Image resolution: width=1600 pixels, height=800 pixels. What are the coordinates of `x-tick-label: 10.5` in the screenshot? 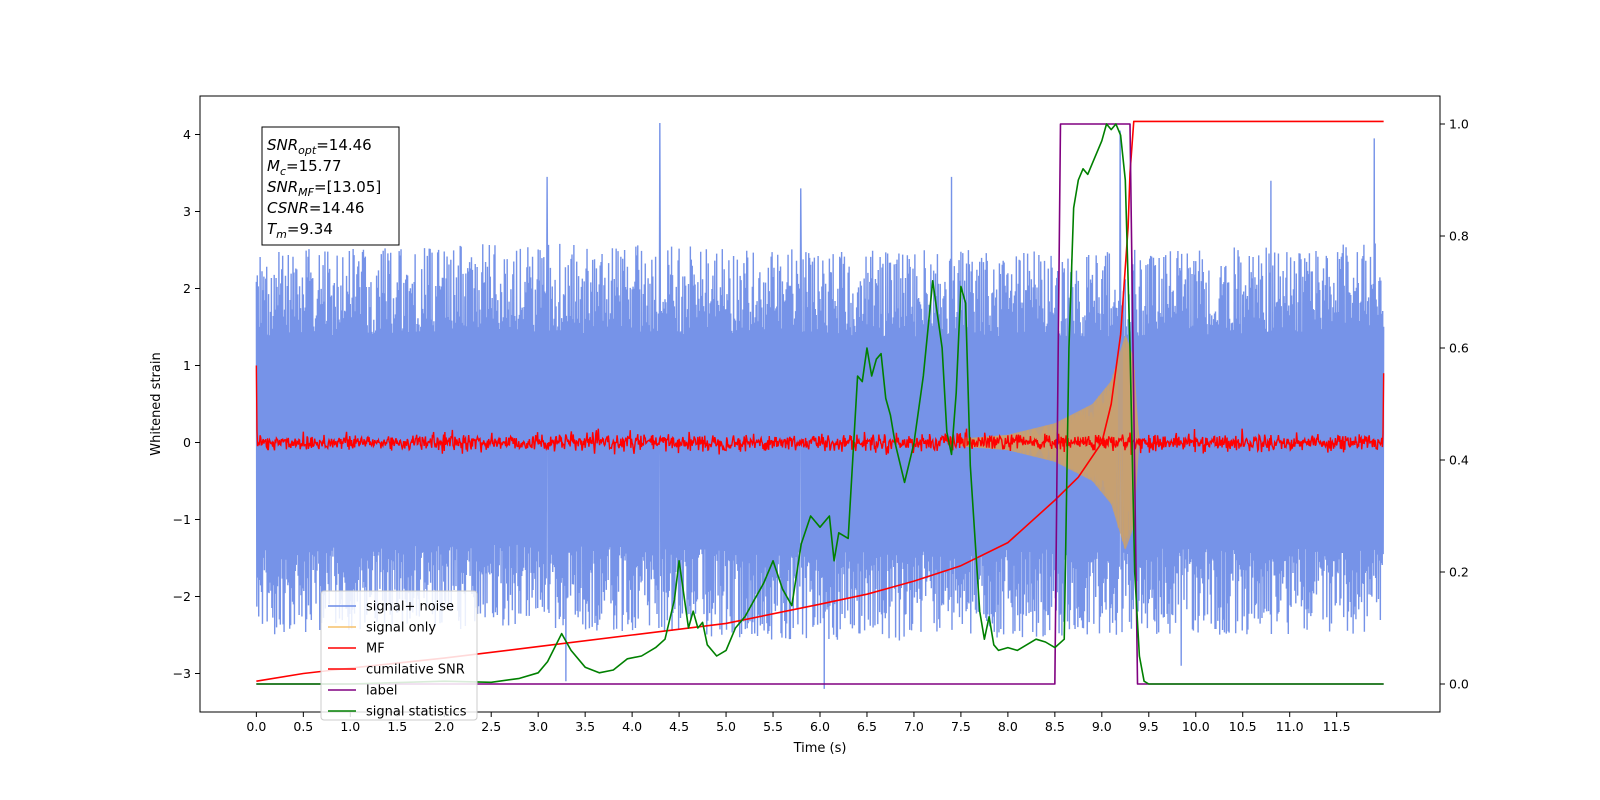 It's located at (1243, 726).